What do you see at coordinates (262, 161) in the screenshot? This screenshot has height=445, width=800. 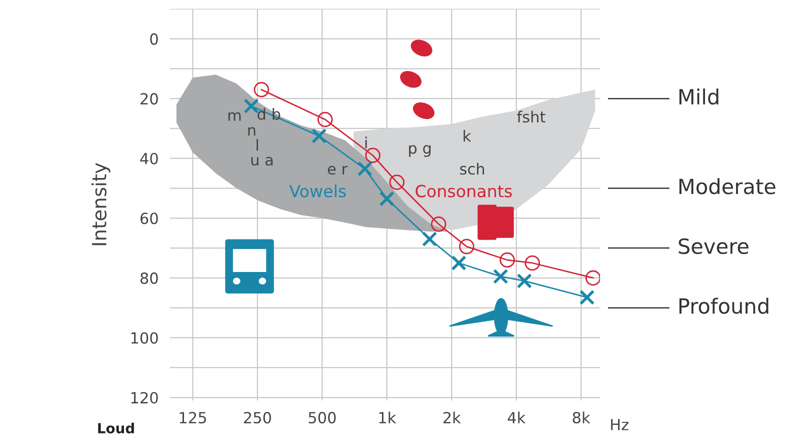 I see `annotation: u a` at bounding box center [262, 161].